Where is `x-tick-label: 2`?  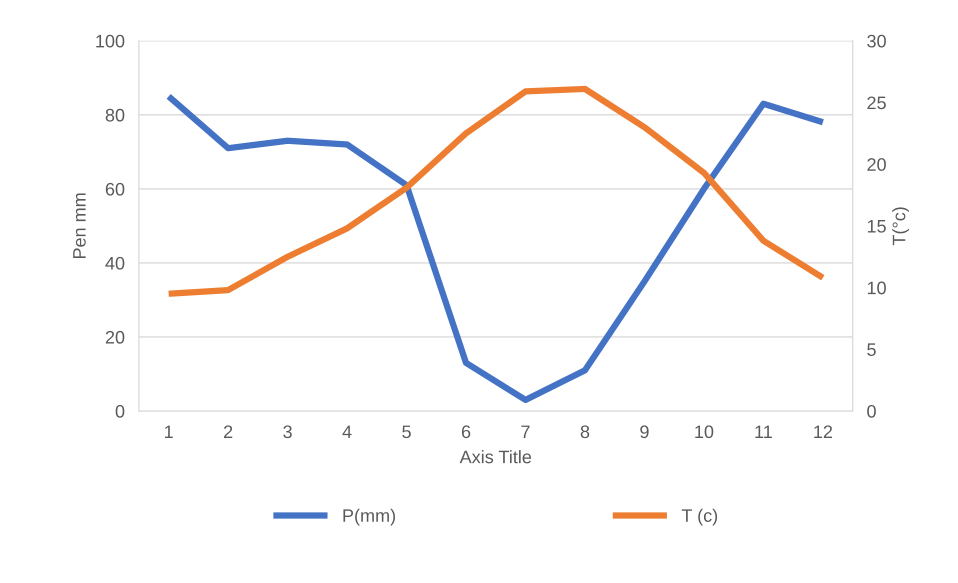 x-tick-label: 2 is located at coordinates (228, 431).